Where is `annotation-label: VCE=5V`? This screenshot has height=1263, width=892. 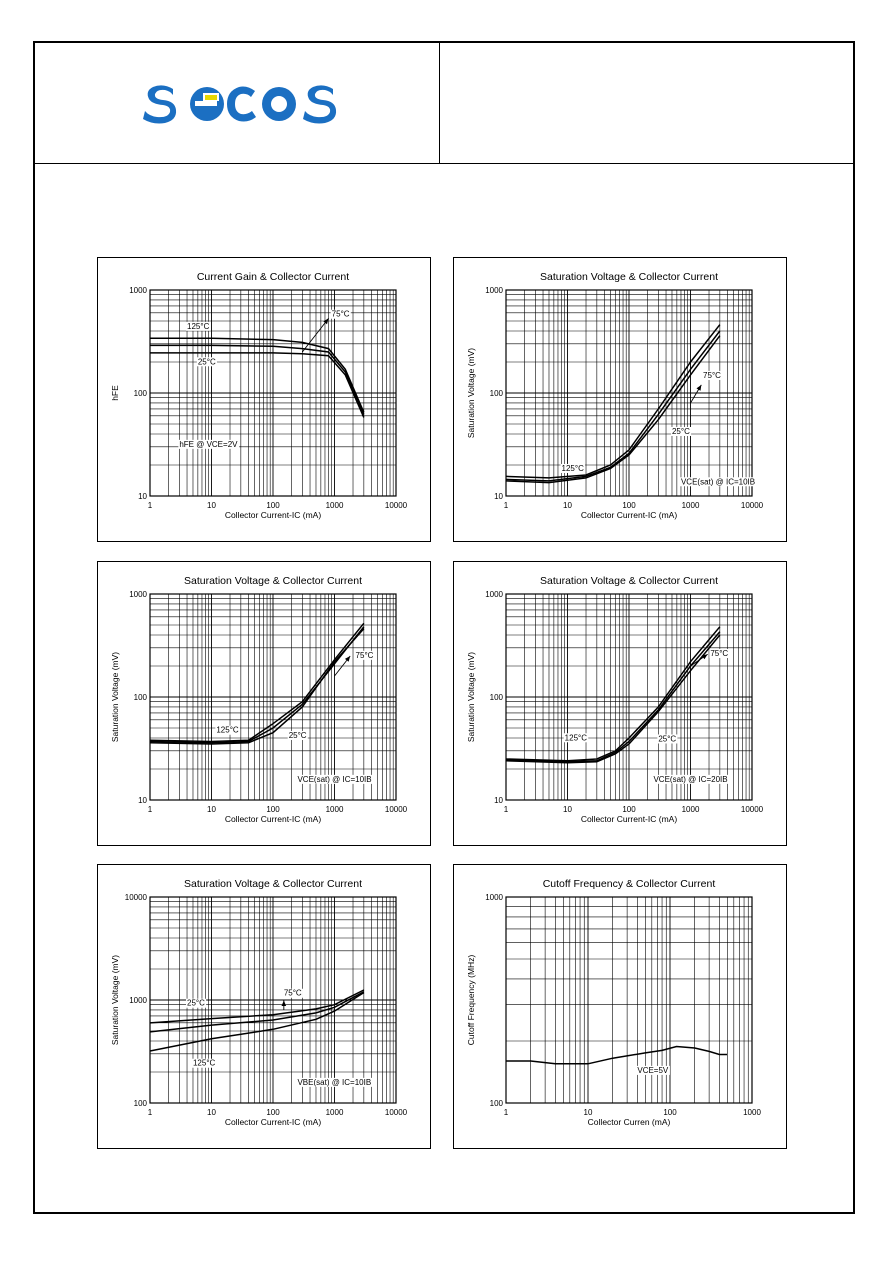 annotation-label: VCE=5V is located at coordinates (653, 1070).